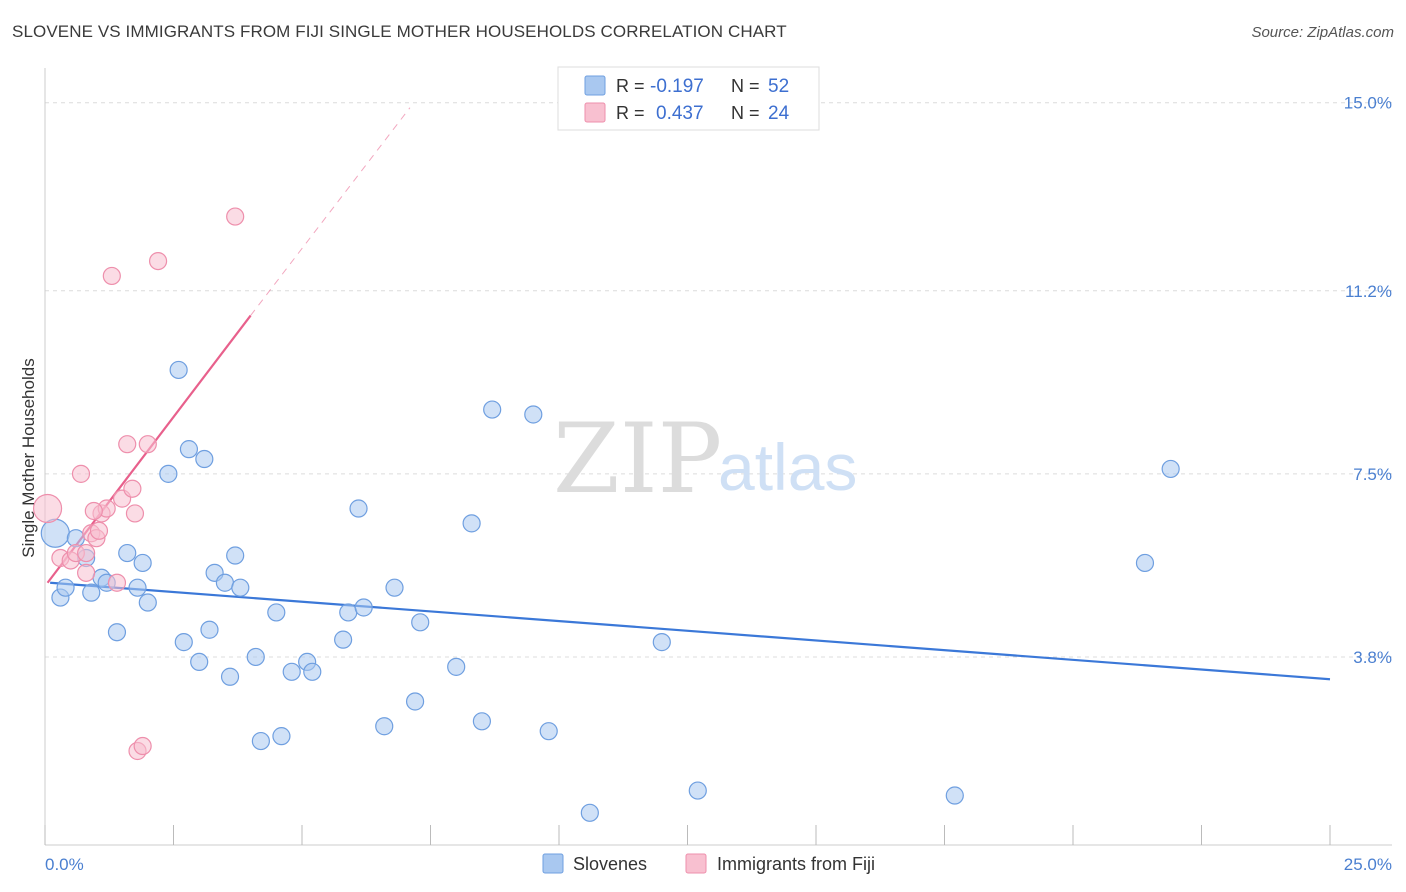 Image resolution: width=1406 pixels, height=892 pixels. I want to click on legend-swatch-fiji, so click(595, 112).